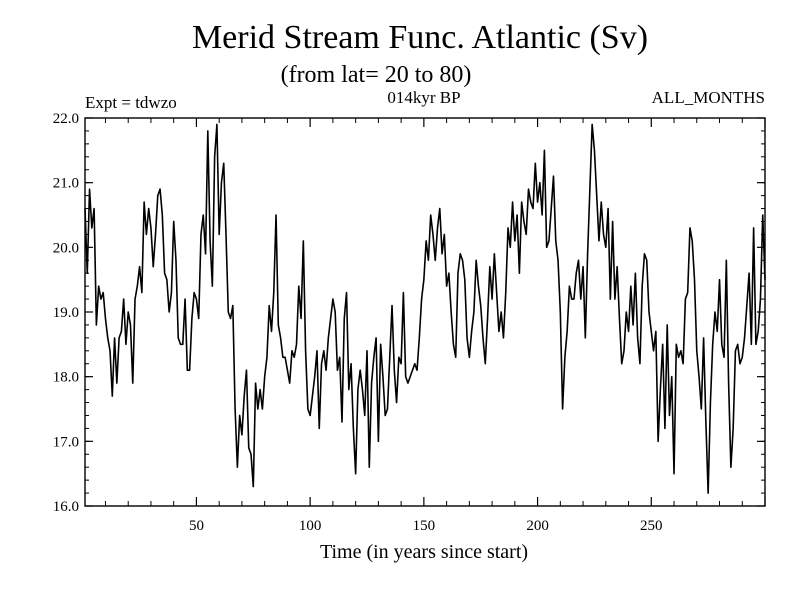 The image size is (800, 600). I want to click on y-tick-label: 19.0, so click(66, 313).